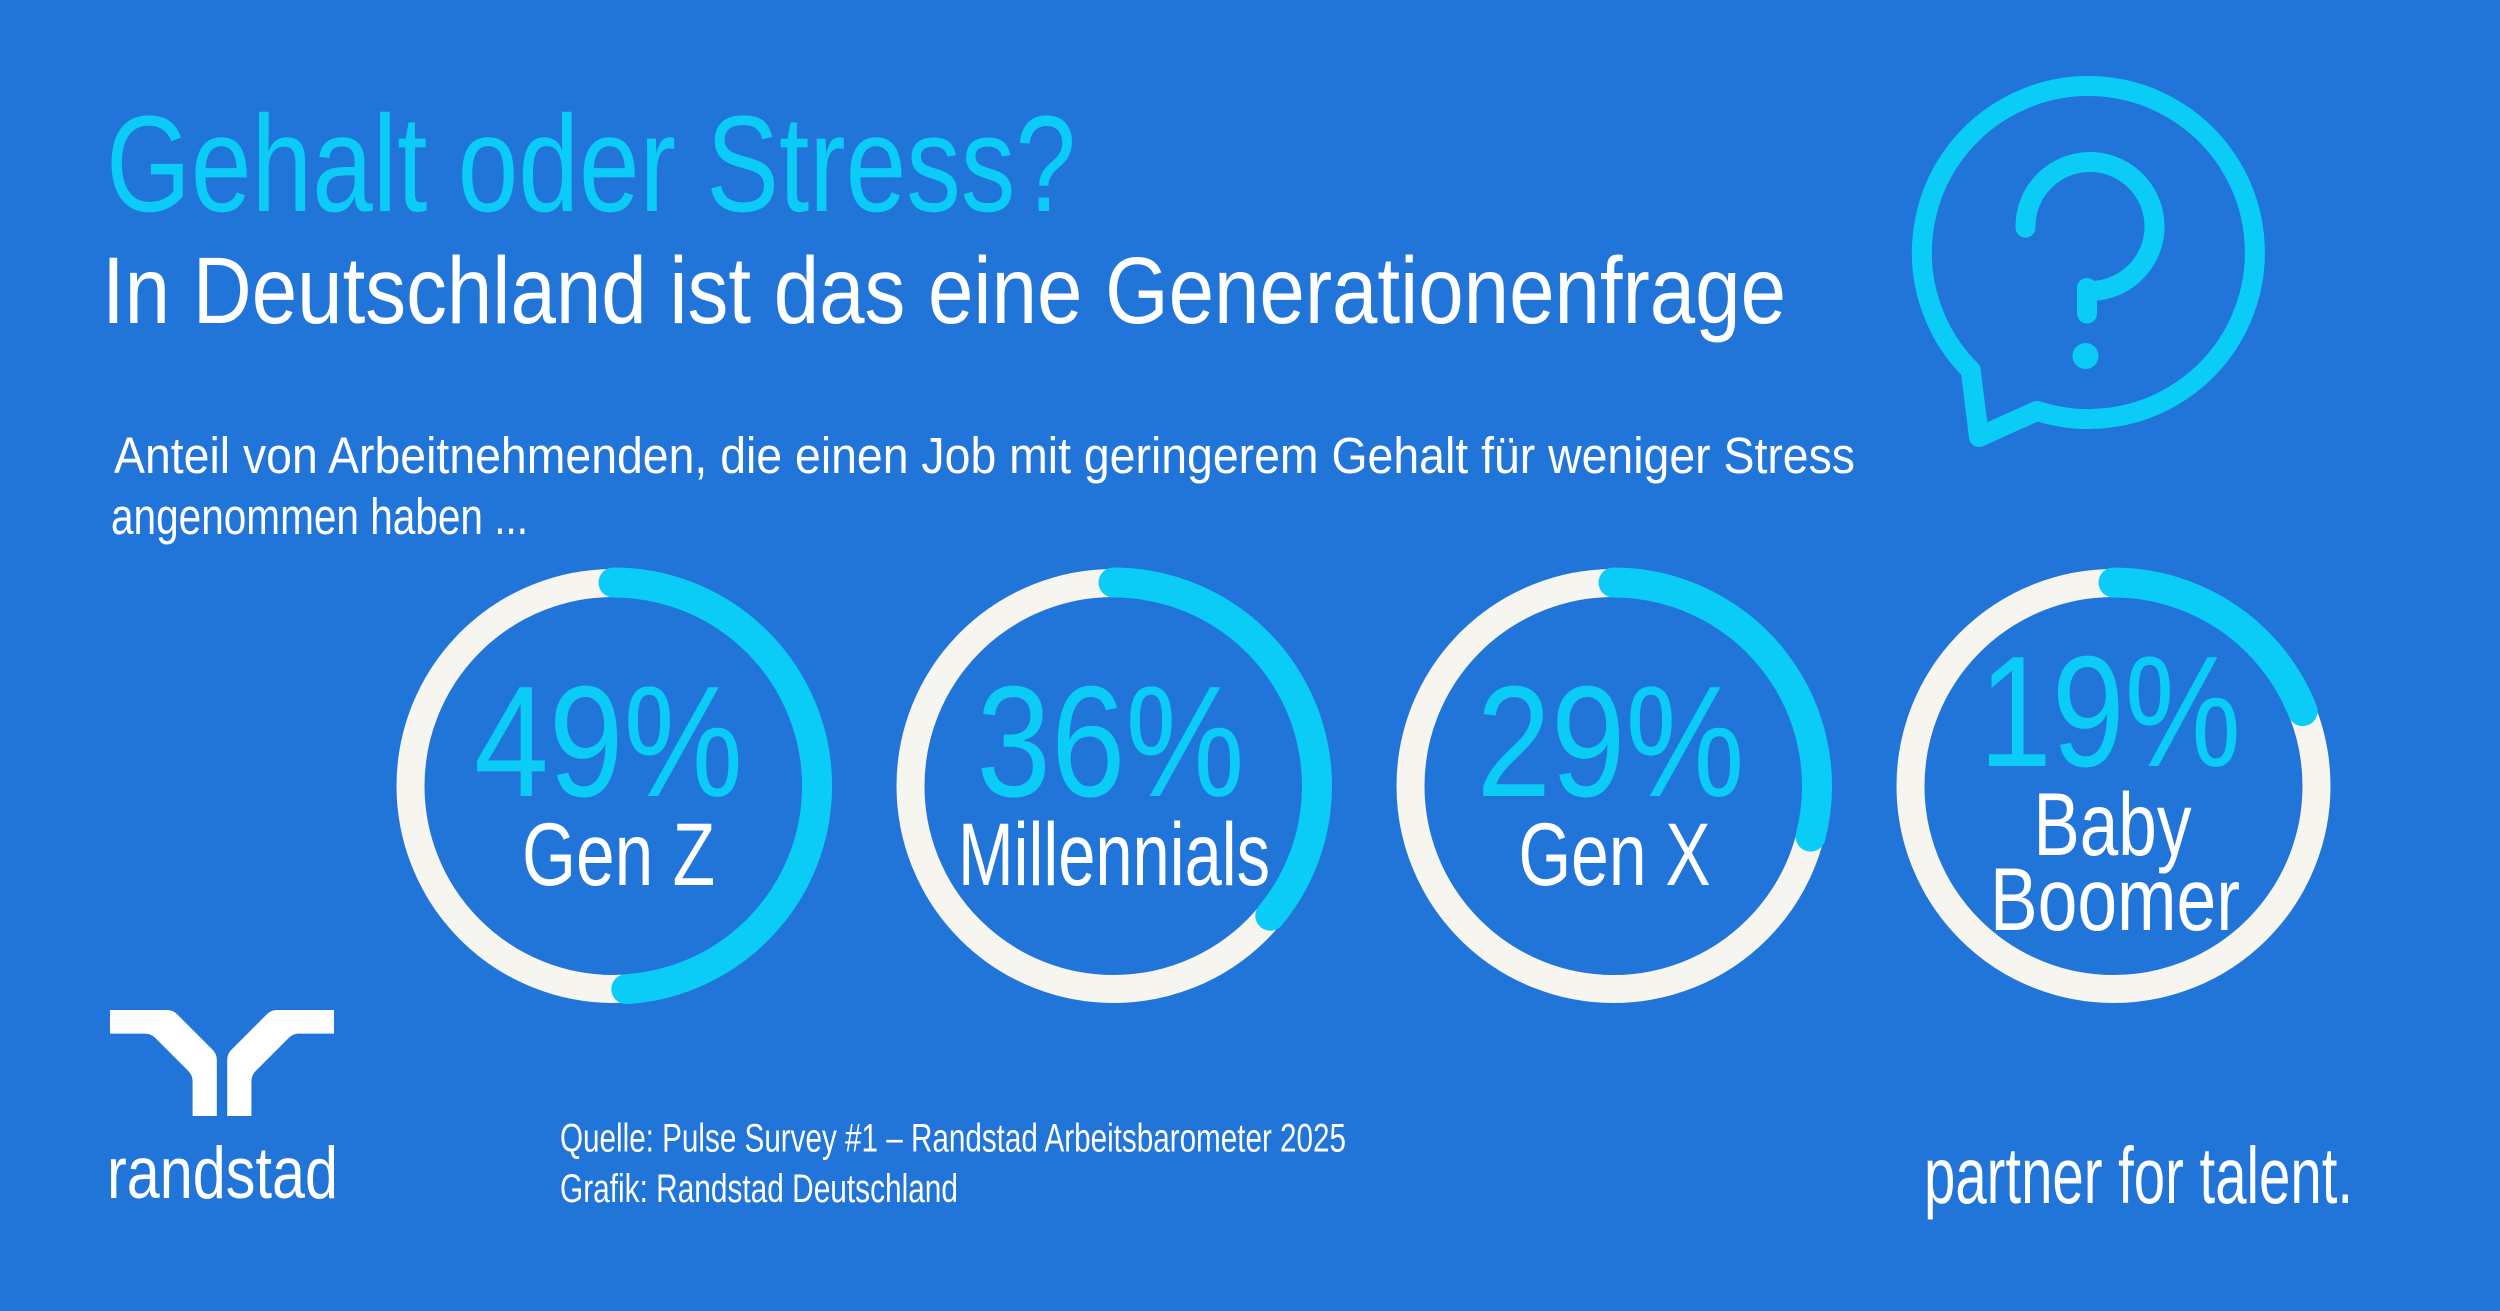 The height and width of the screenshot is (1311, 2500). I want to click on svg-text: Baby, so click(2113, 824).